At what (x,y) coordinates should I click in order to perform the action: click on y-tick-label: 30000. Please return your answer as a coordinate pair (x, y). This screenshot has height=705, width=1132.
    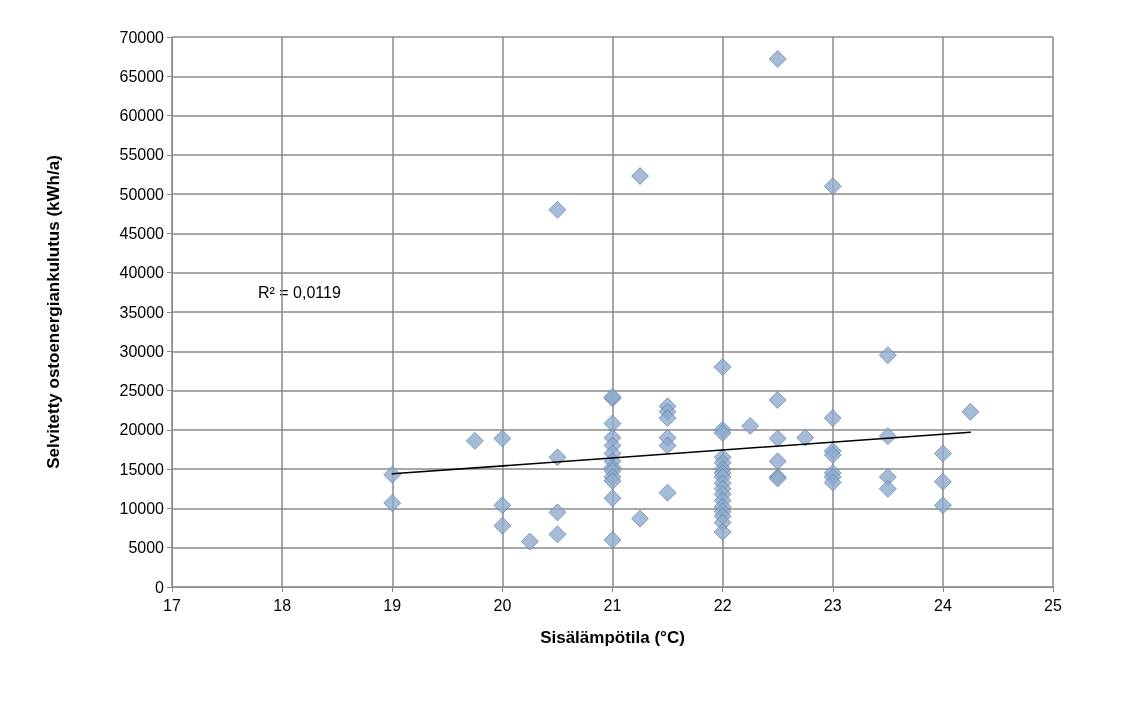
    Looking at the image, I should click on (142, 351).